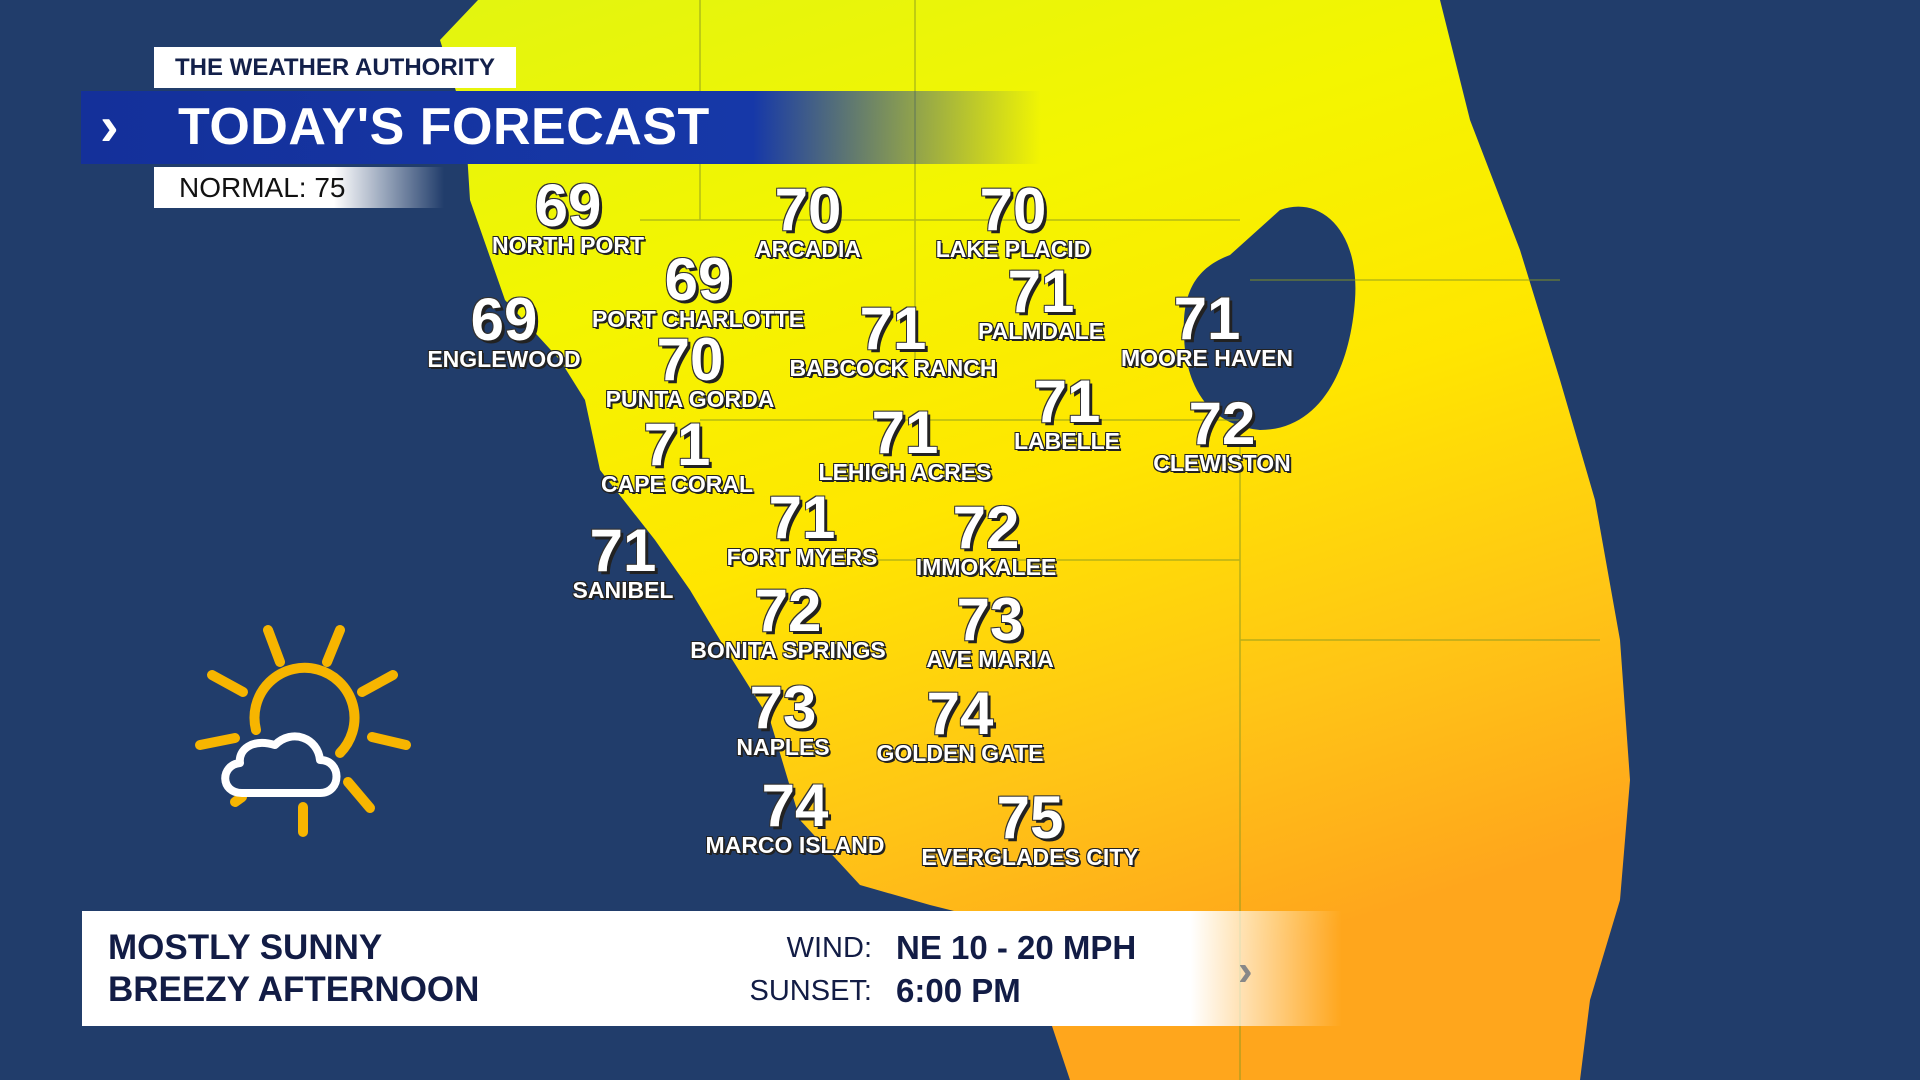 The width and height of the screenshot is (1920, 1080). I want to click on city-forecast: 69 PORT CHARLOTTE, so click(698, 289).